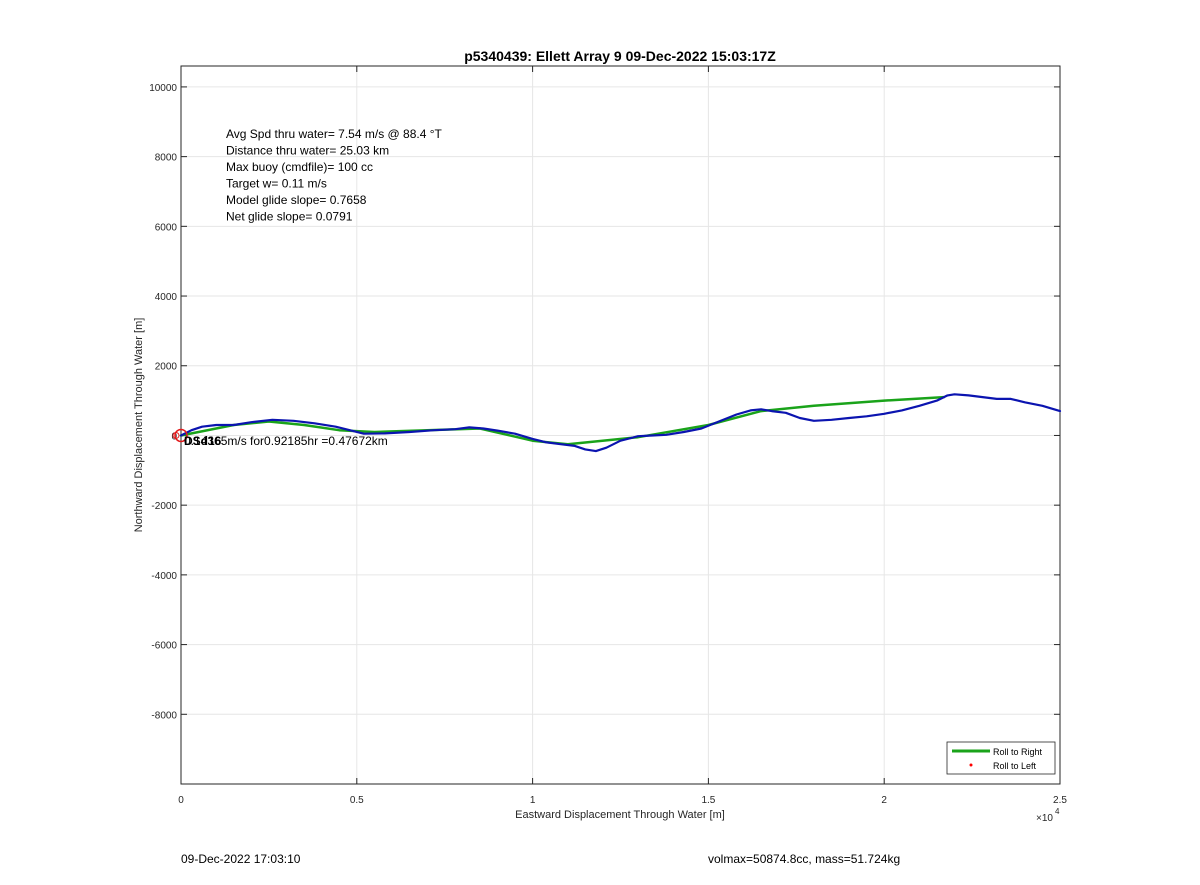 This screenshot has width=1200, height=885. Describe the element at coordinates (203, 441) in the screenshot. I see `point-label-overlap: DSd16` at that location.